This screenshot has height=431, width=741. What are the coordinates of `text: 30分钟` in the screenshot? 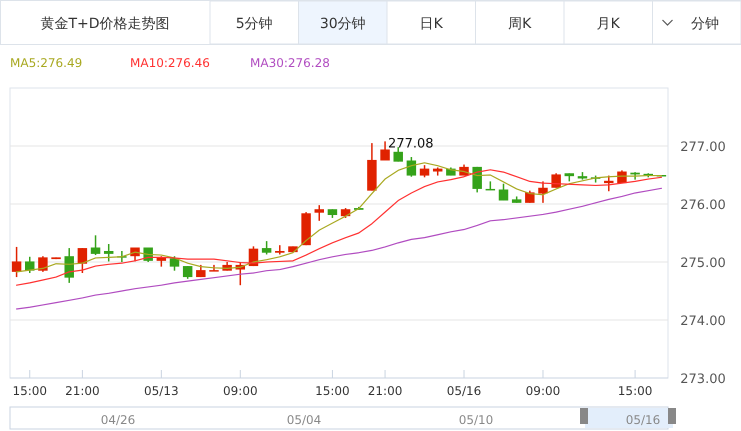 It's located at (343, 24).